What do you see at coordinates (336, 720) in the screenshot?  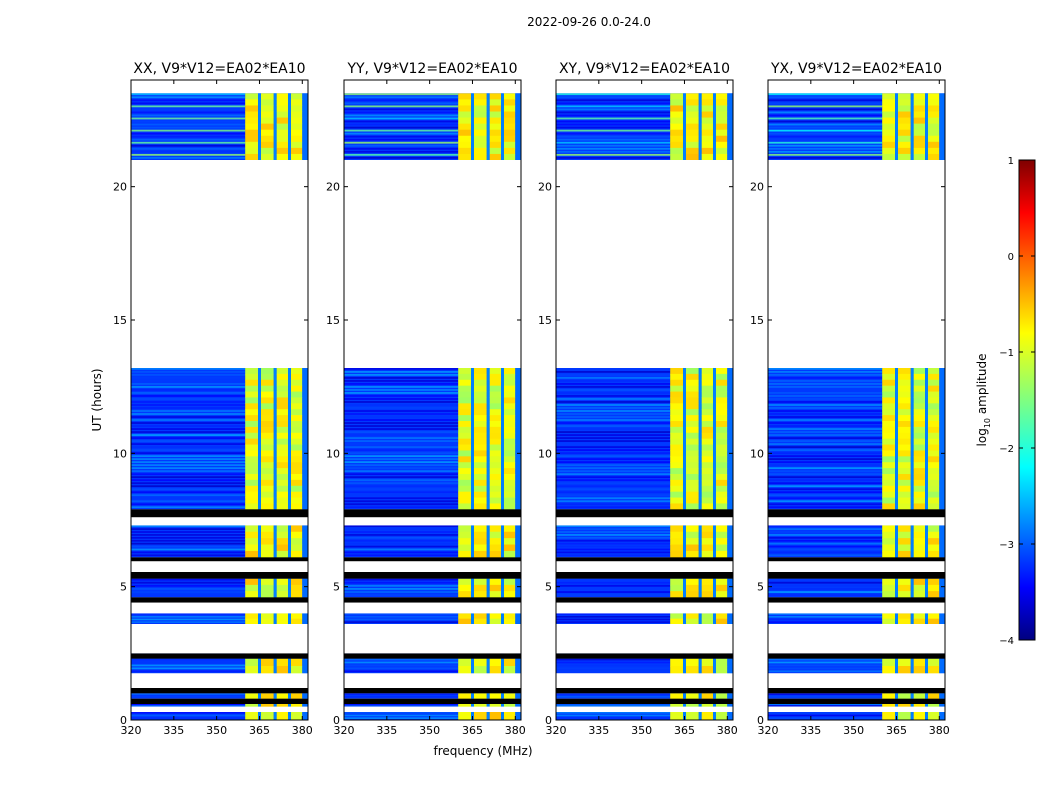 I see `y-tick-label: 0` at bounding box center [336, 720].